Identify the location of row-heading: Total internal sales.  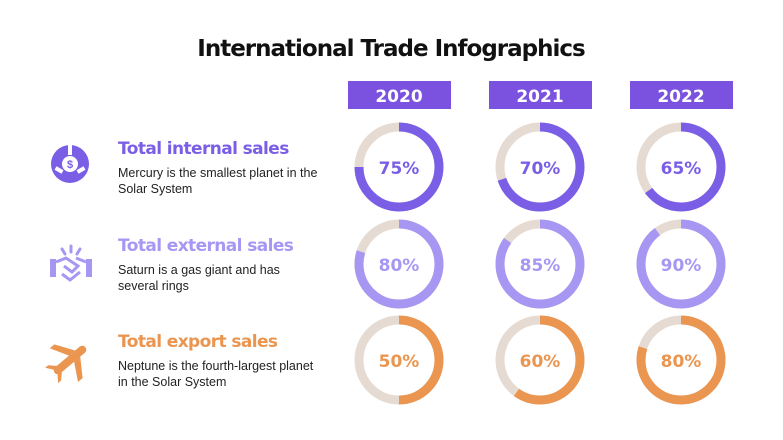
(203, 149).